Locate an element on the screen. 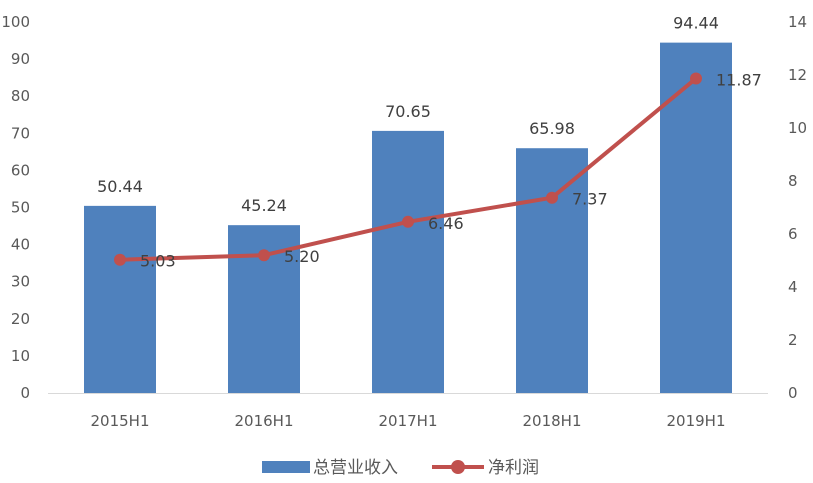 The width and height of the screenshot is (813, 483). x-axis-categories: 2015H1 2016H1 2017H1 2018H1 2019H1 is located at coordinates (408, 421).